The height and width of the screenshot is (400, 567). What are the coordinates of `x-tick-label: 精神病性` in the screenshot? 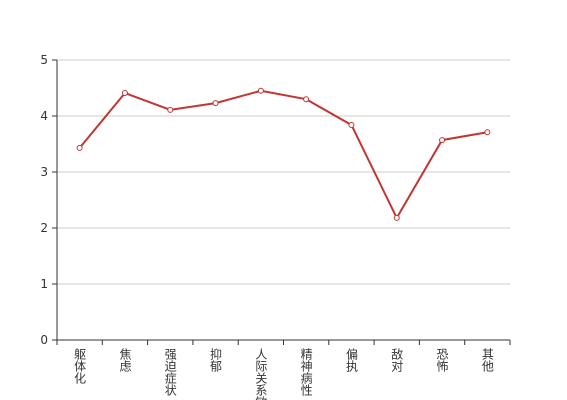 It's located at (306, 372).